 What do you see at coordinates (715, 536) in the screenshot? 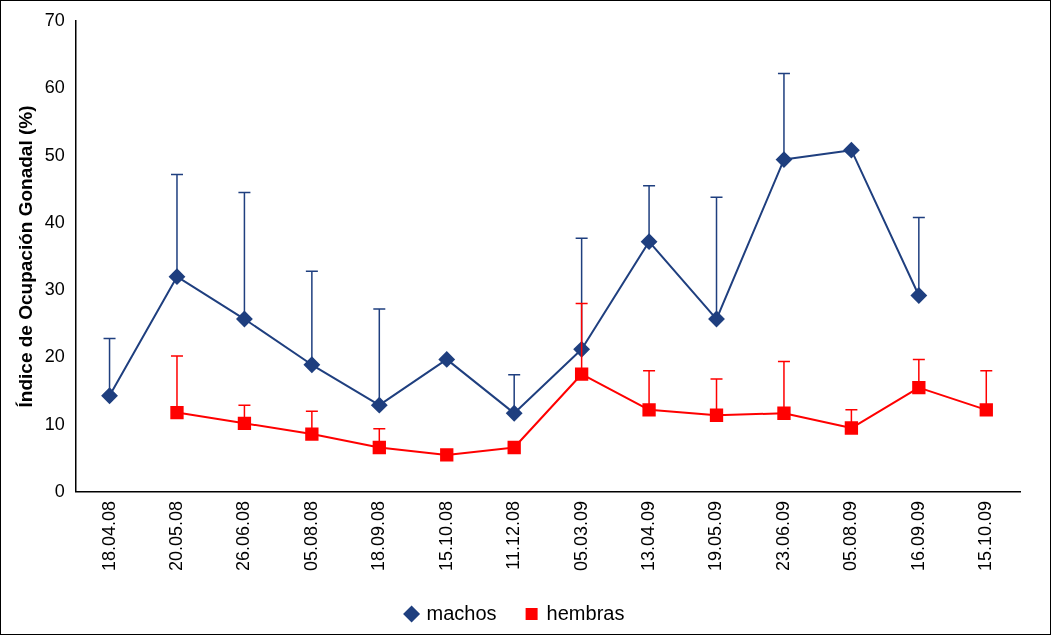
I see `x-tick-label: 19.05.09` at bounding box center [715, 536].